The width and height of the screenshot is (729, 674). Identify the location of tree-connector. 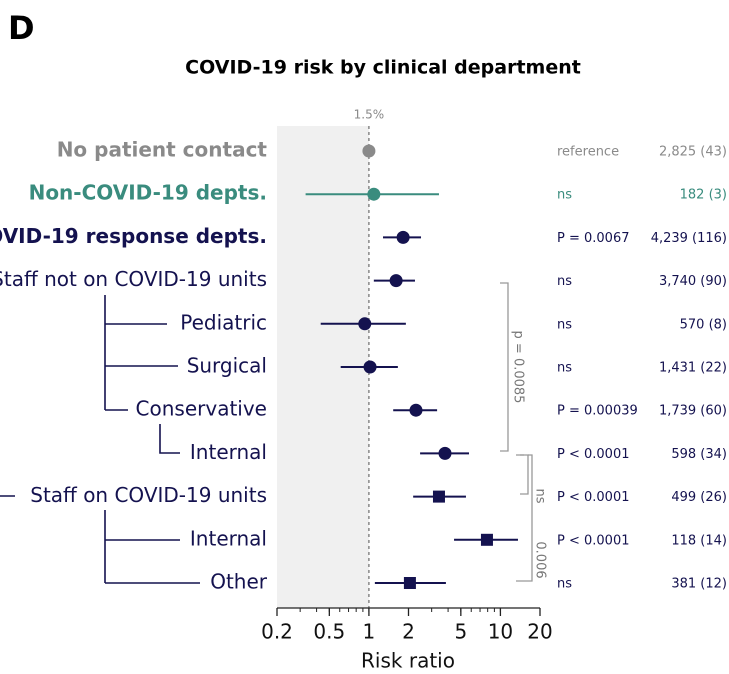
(100, 439).